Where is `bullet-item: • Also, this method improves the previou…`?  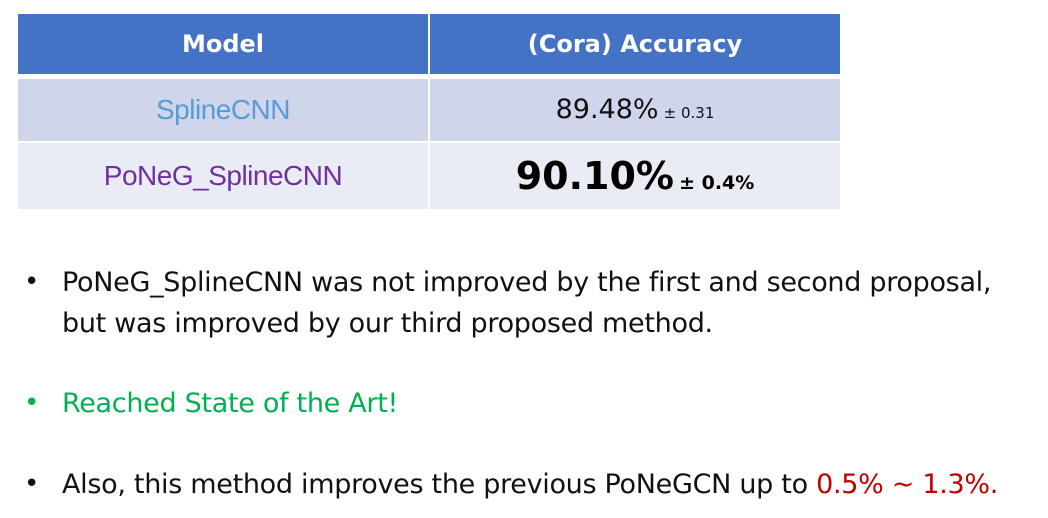 bullet-item: • Also, this method improves the previou… is located at coordinates (530, 484).